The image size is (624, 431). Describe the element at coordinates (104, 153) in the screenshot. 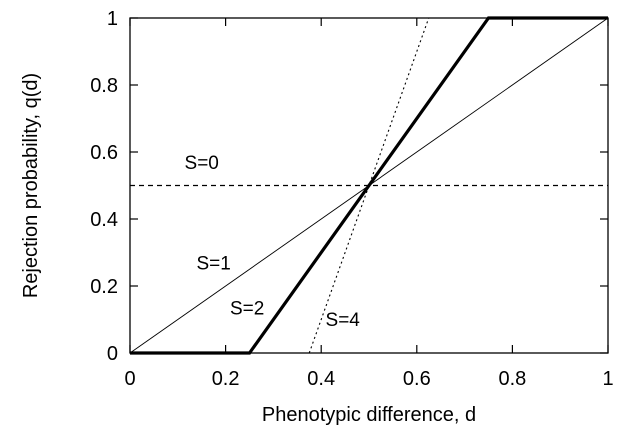

I see `y-tick-label: 0.6` at that location.